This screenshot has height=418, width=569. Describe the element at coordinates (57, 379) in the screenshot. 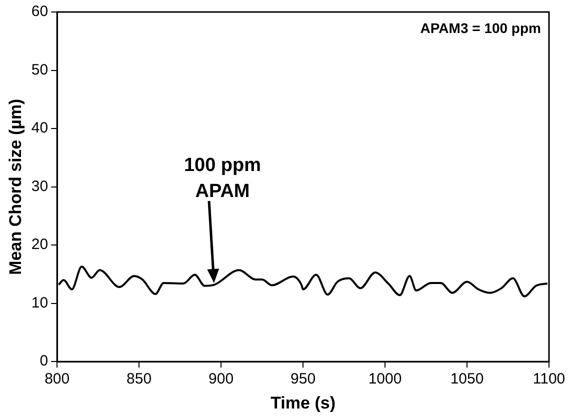

I see `x-tick-label: 800` at that location.